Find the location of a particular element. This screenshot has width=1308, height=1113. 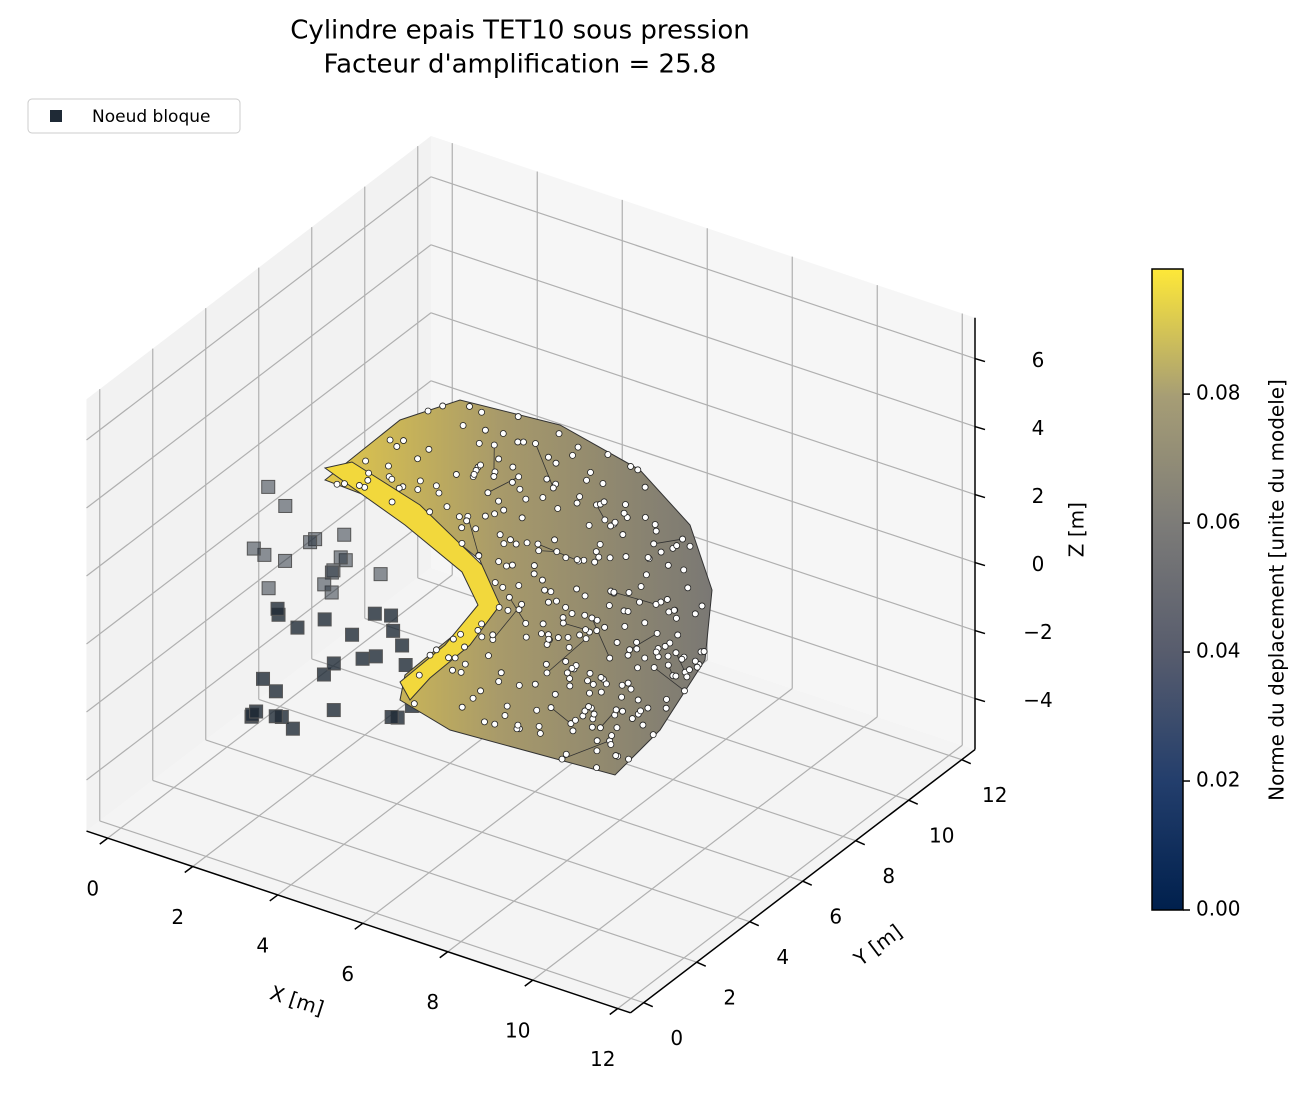

x-tick-label: 0 is located at coordinates (92, 889).